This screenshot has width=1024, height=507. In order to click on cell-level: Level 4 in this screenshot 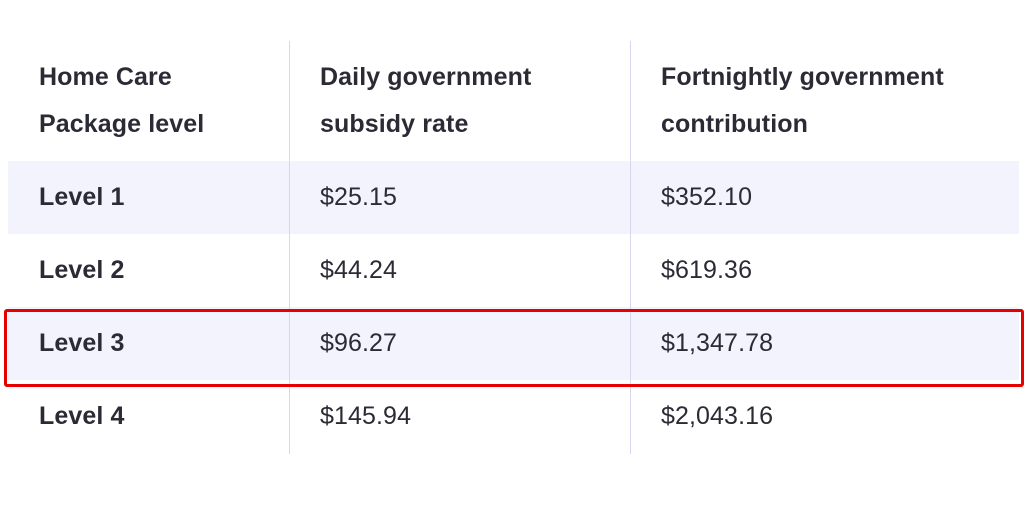, I will do `click(82, 416)`.